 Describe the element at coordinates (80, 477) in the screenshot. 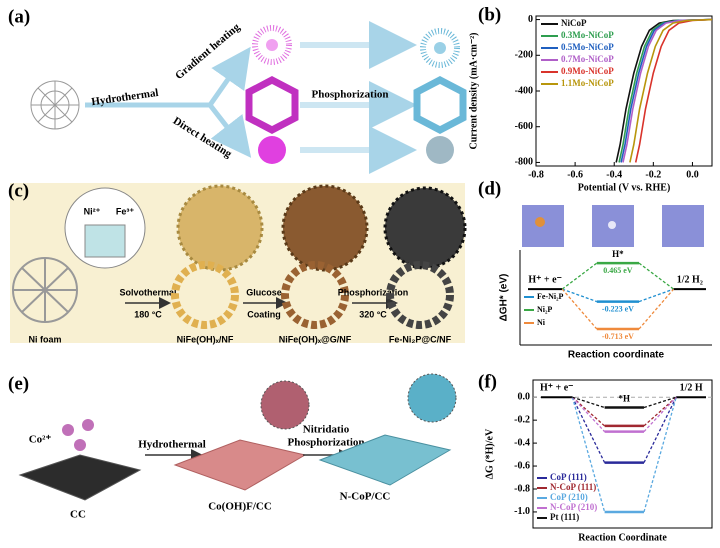

I see `carbon-cloth` at that location.